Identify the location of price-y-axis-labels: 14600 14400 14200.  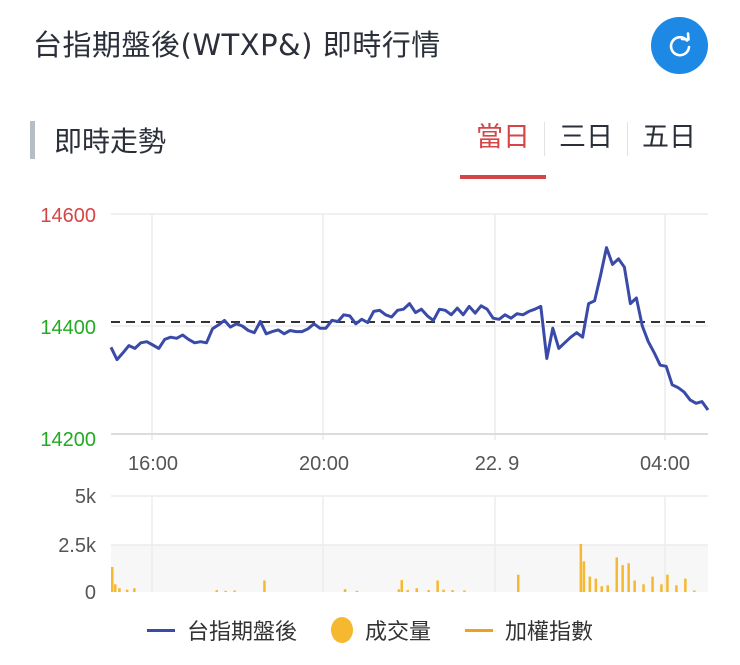
(68, 328).